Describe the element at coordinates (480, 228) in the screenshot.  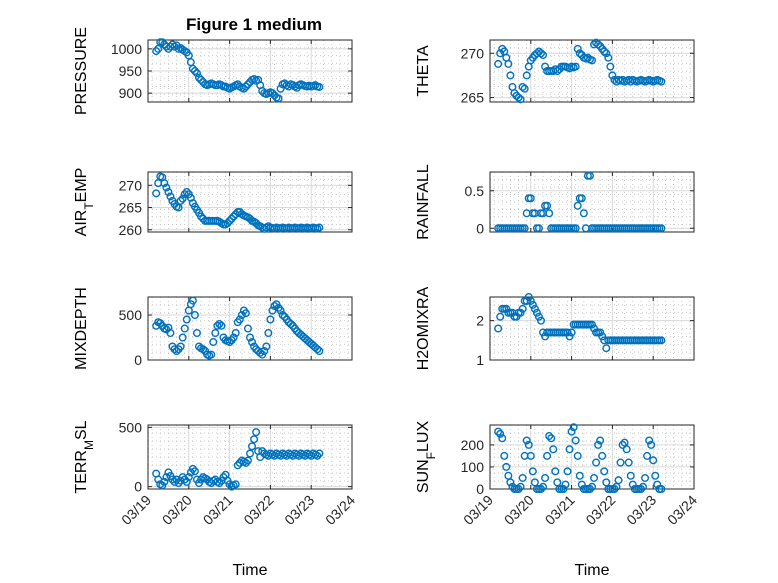
I see `y-tick-label: 0` at that location.